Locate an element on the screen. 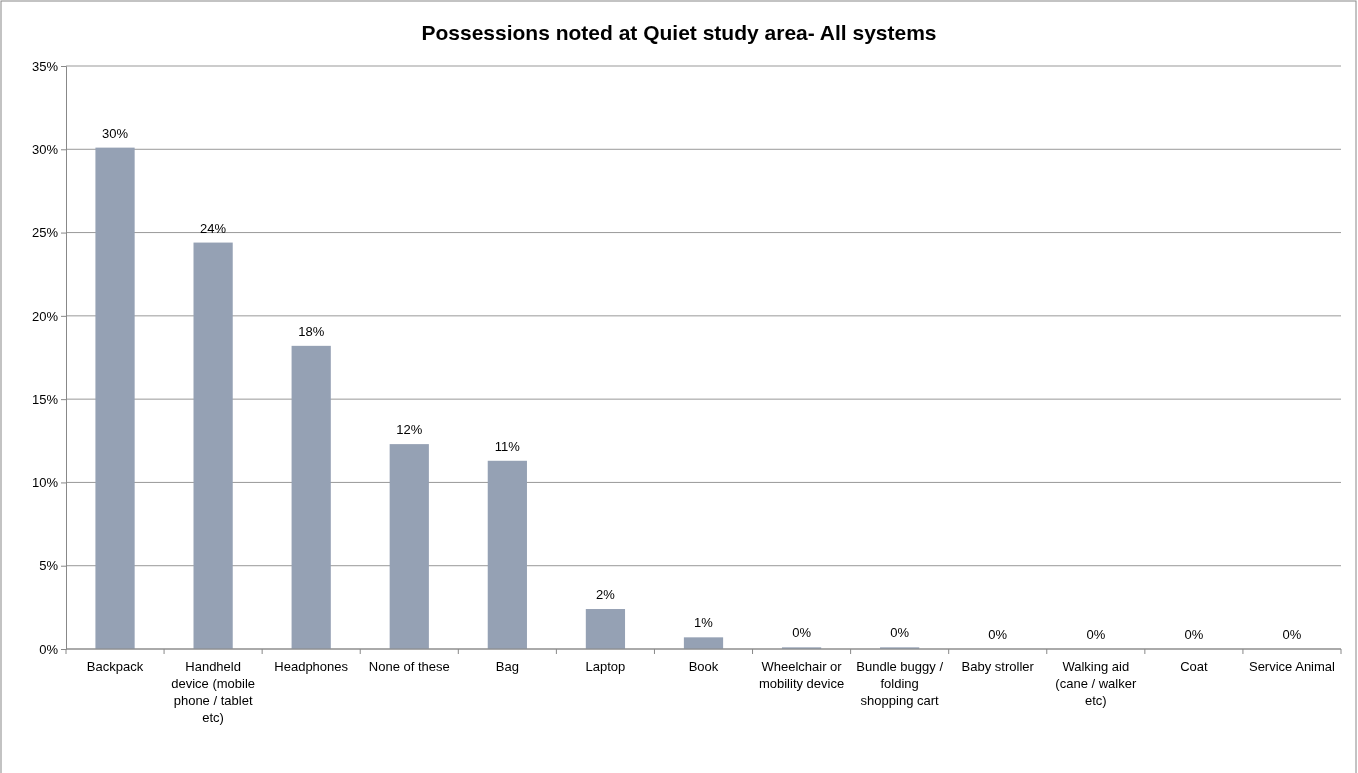 Image resolution: width=1358 pixels, height=773 pixels. x-tick-label: Baby stroller is located at coordinates (998, 666).